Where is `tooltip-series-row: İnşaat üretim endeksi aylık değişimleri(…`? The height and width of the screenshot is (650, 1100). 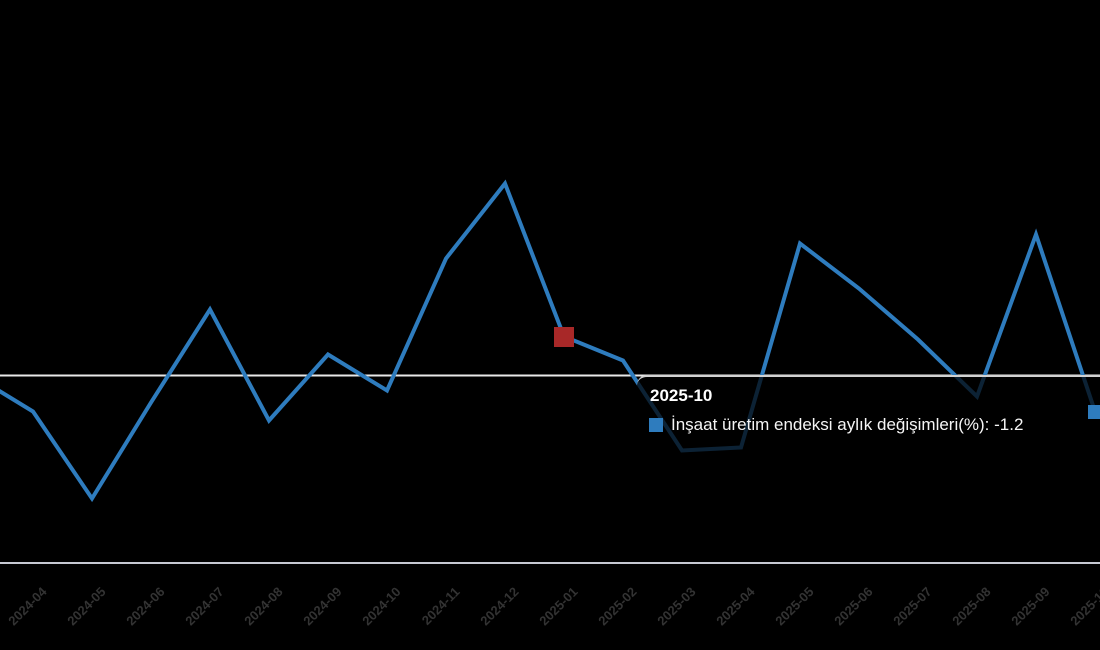
tooltip-series-row: İnşaat üretim endeksi aylık değişimleri(… is located at coordinates (873, 425).